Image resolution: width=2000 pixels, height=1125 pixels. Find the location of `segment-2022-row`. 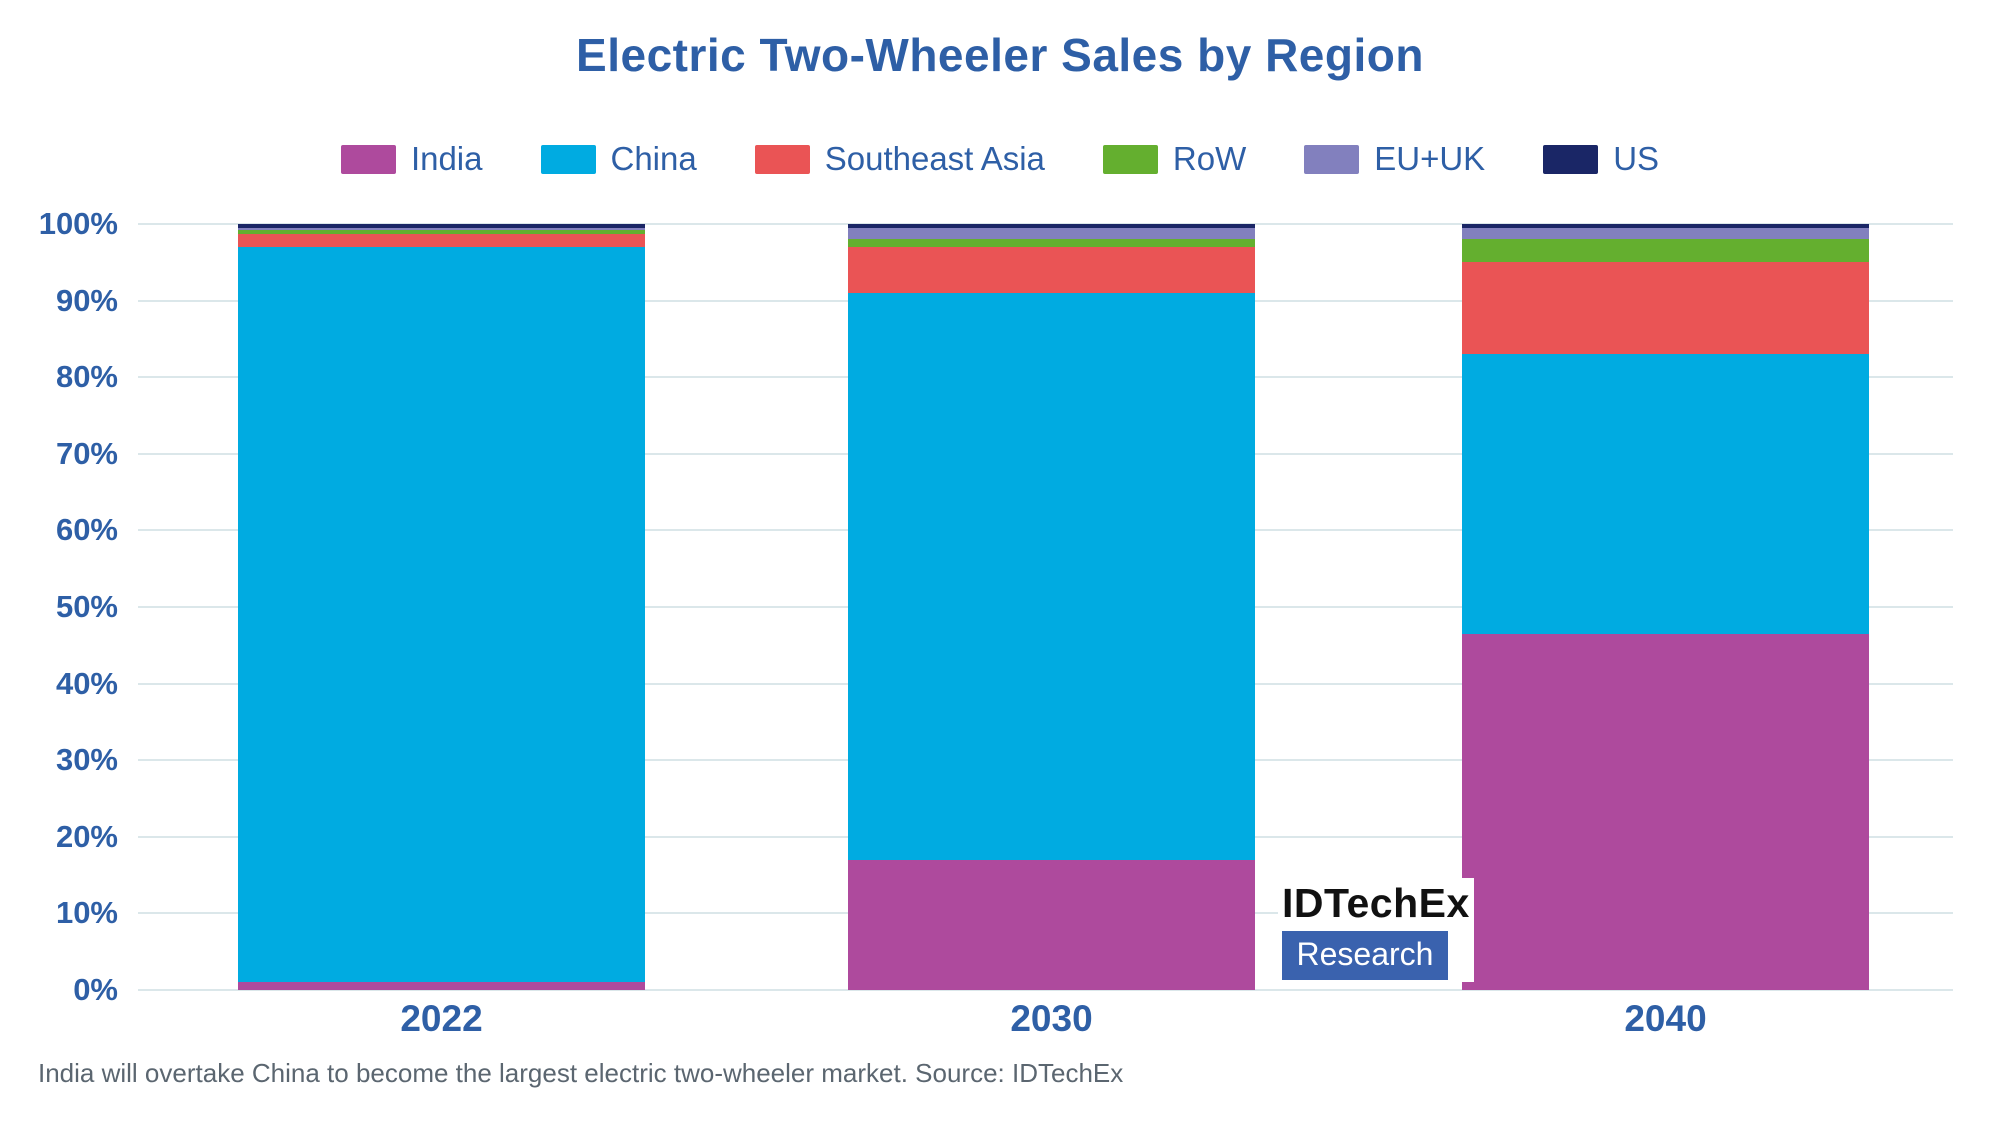

segment-2022-row is located at coordinates (441, 232).